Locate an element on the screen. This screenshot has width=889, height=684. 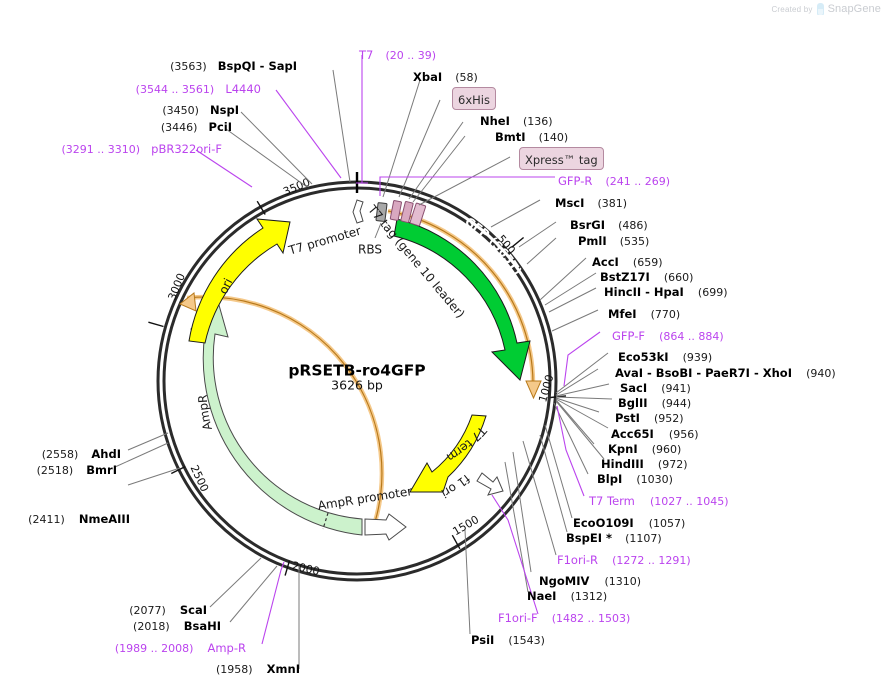
feature-tag-boxes is located at coordinates (408, 213).